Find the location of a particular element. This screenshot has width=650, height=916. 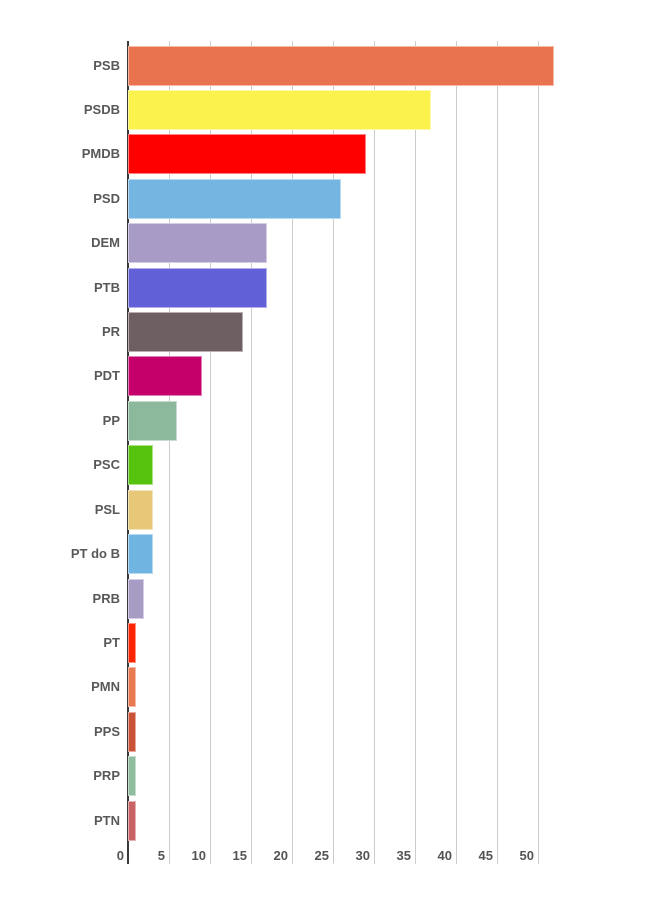

x-tick-label: 15 is located at coordinates (239, 855).